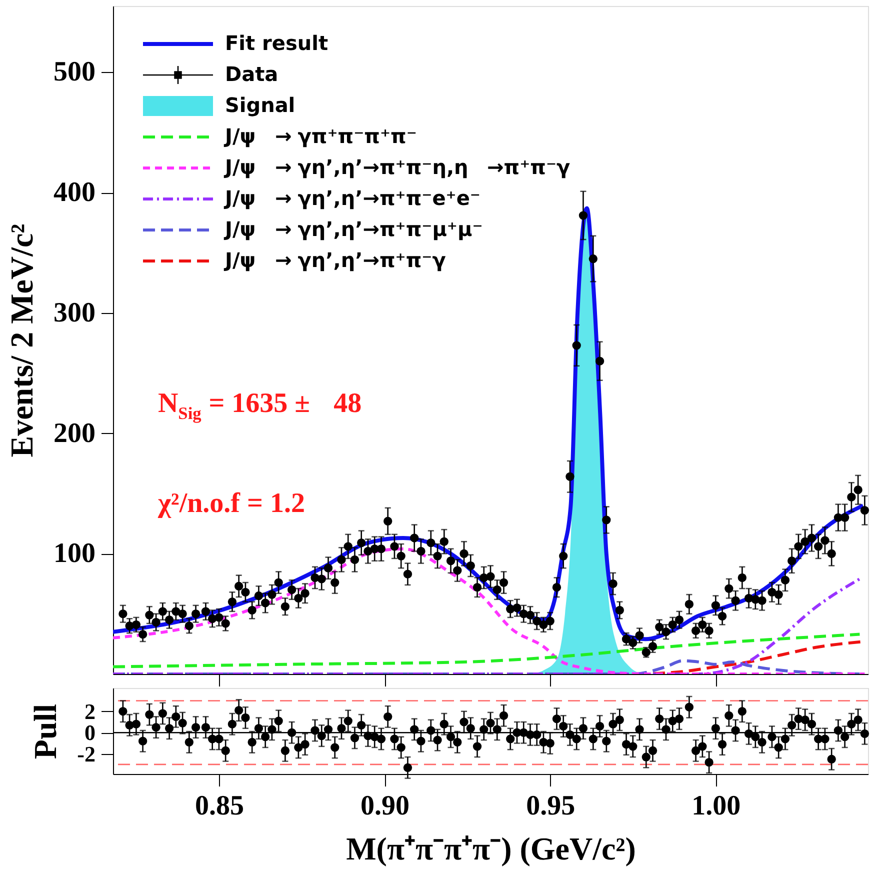  What do you see at coordinates (75, 72) in the screenshot?
I see `y-tick-label: 500` at bounding box center [75, 72].